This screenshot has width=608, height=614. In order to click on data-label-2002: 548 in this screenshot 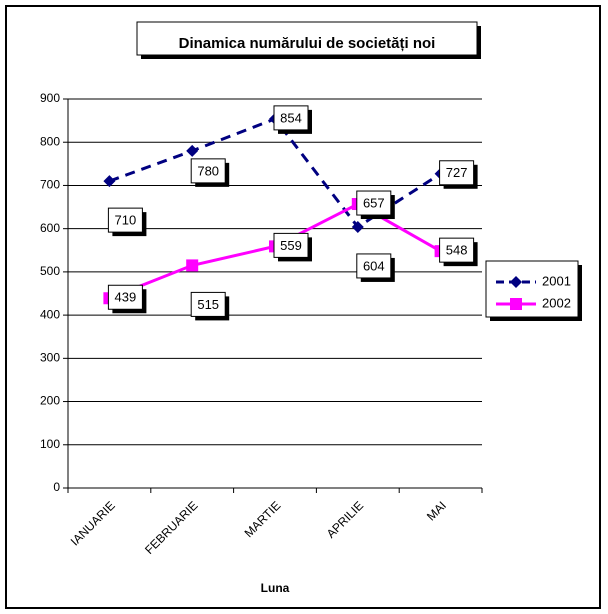, I will do `click(459, 252)`.